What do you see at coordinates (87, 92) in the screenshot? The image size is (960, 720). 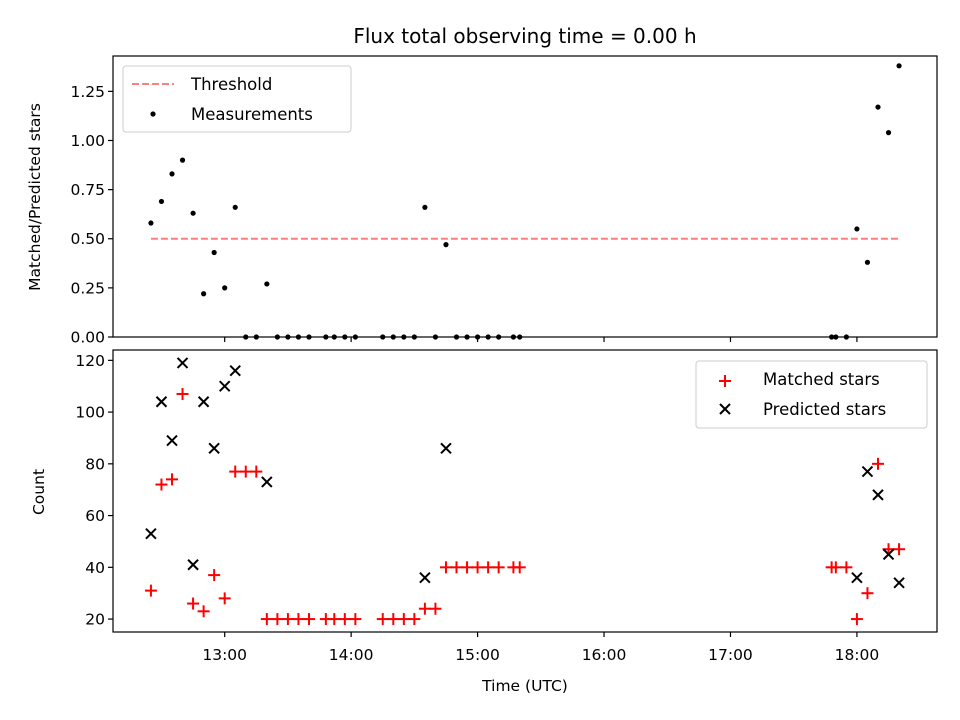 I see `ratio-y-tick-label: 1.25` at bounding box center [87, 92].